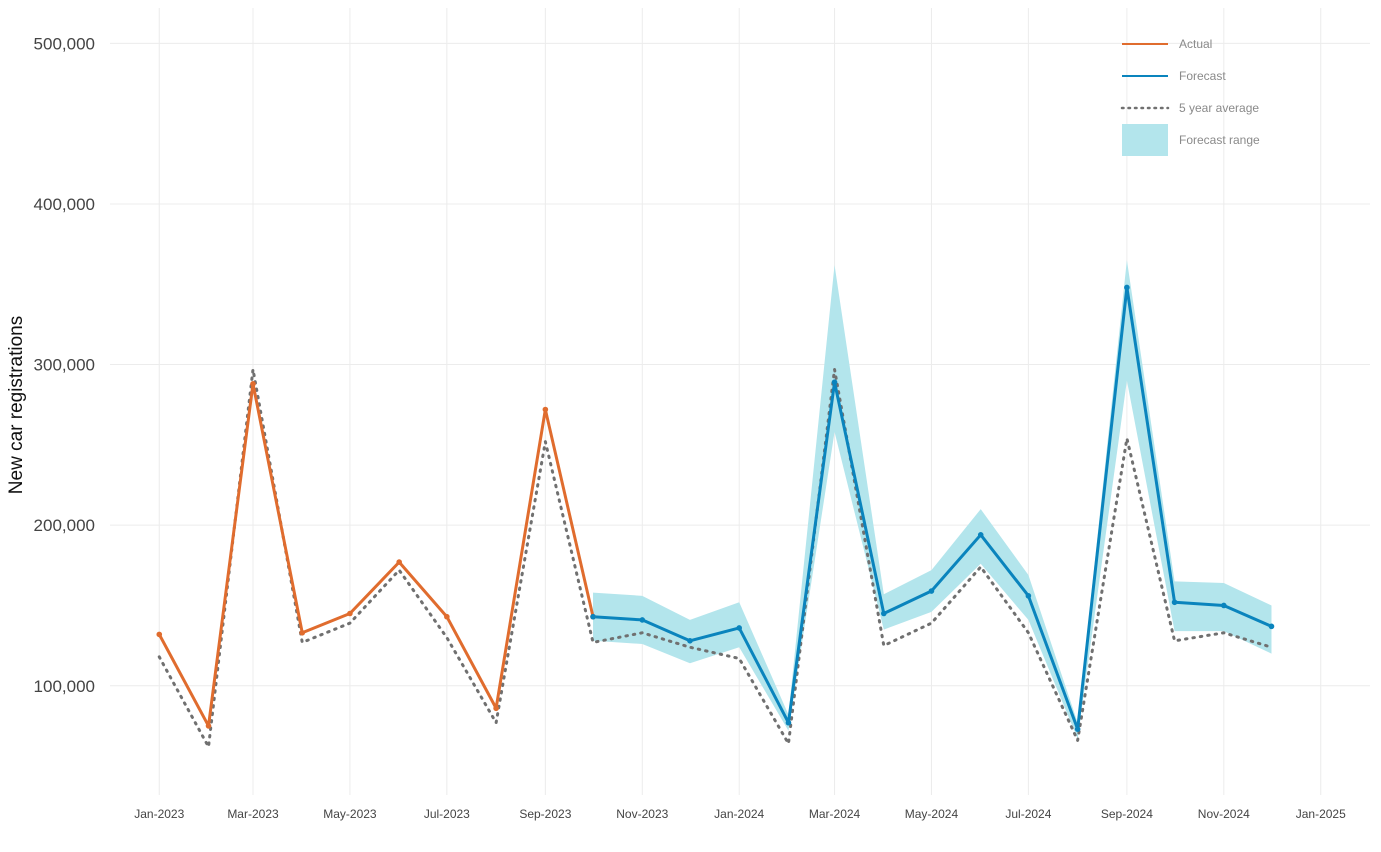  I want to click on legend-item-actual: Actual, so click(1167, 44).